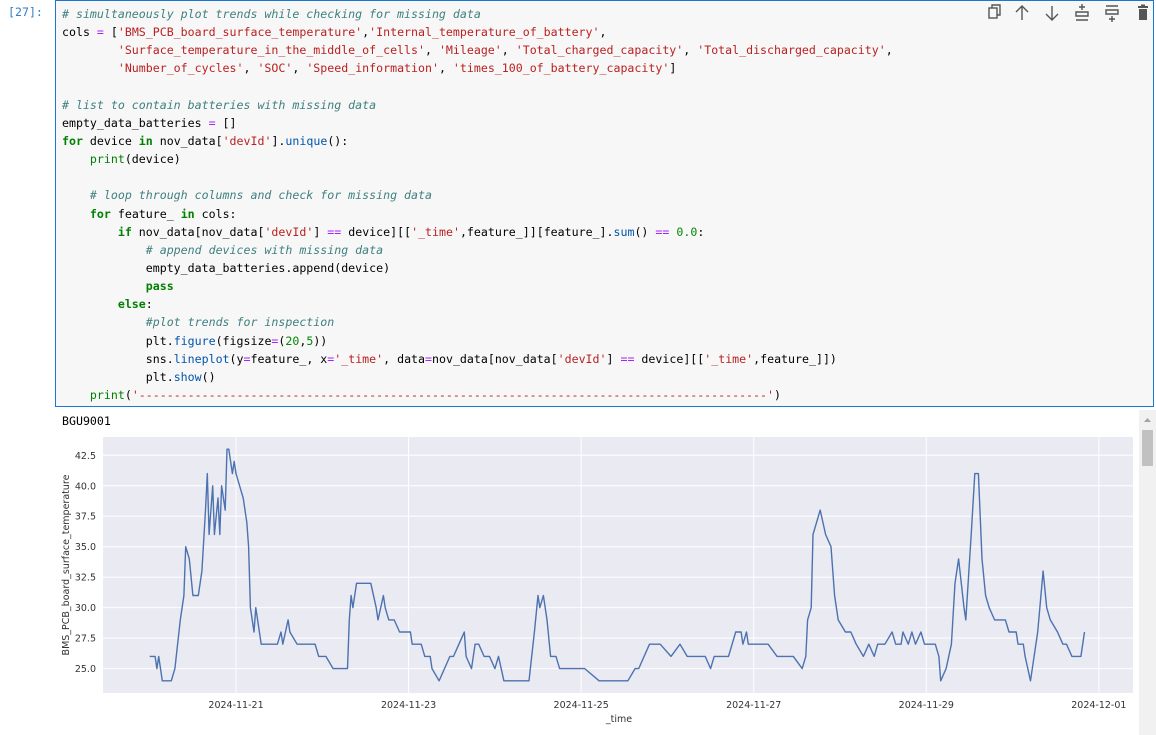 This screenshot has height=735, width=1156. I want to click on code-token: if, so click(124, 231).